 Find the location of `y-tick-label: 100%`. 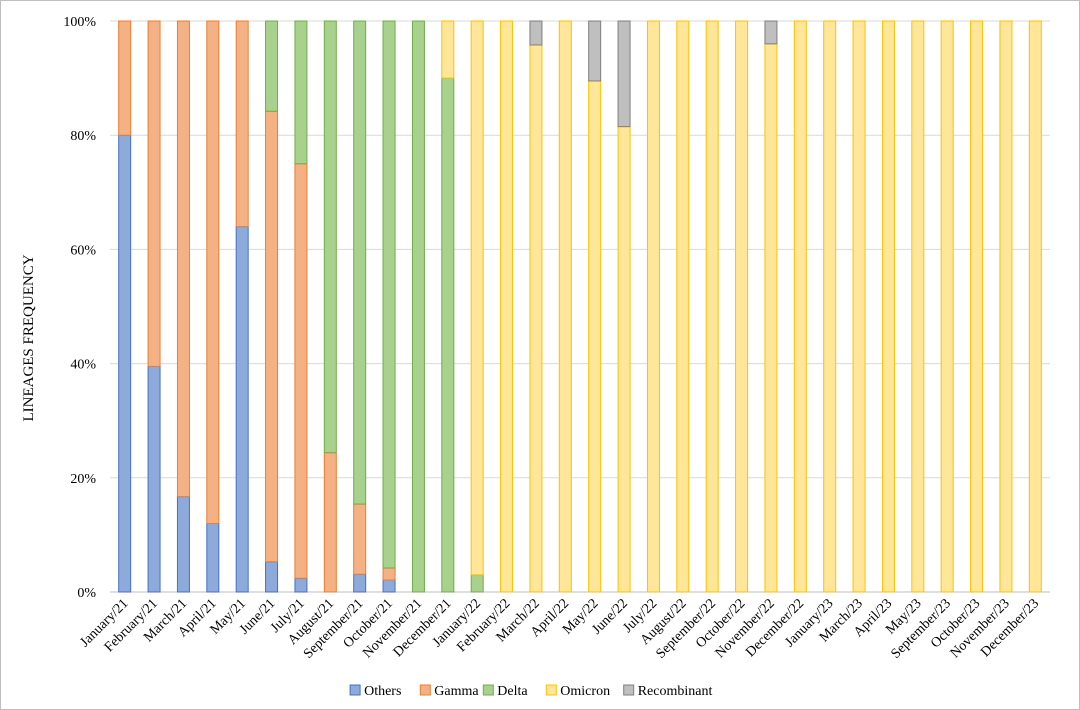

y-tick-label: 100% is located at coordinates (79, 22).